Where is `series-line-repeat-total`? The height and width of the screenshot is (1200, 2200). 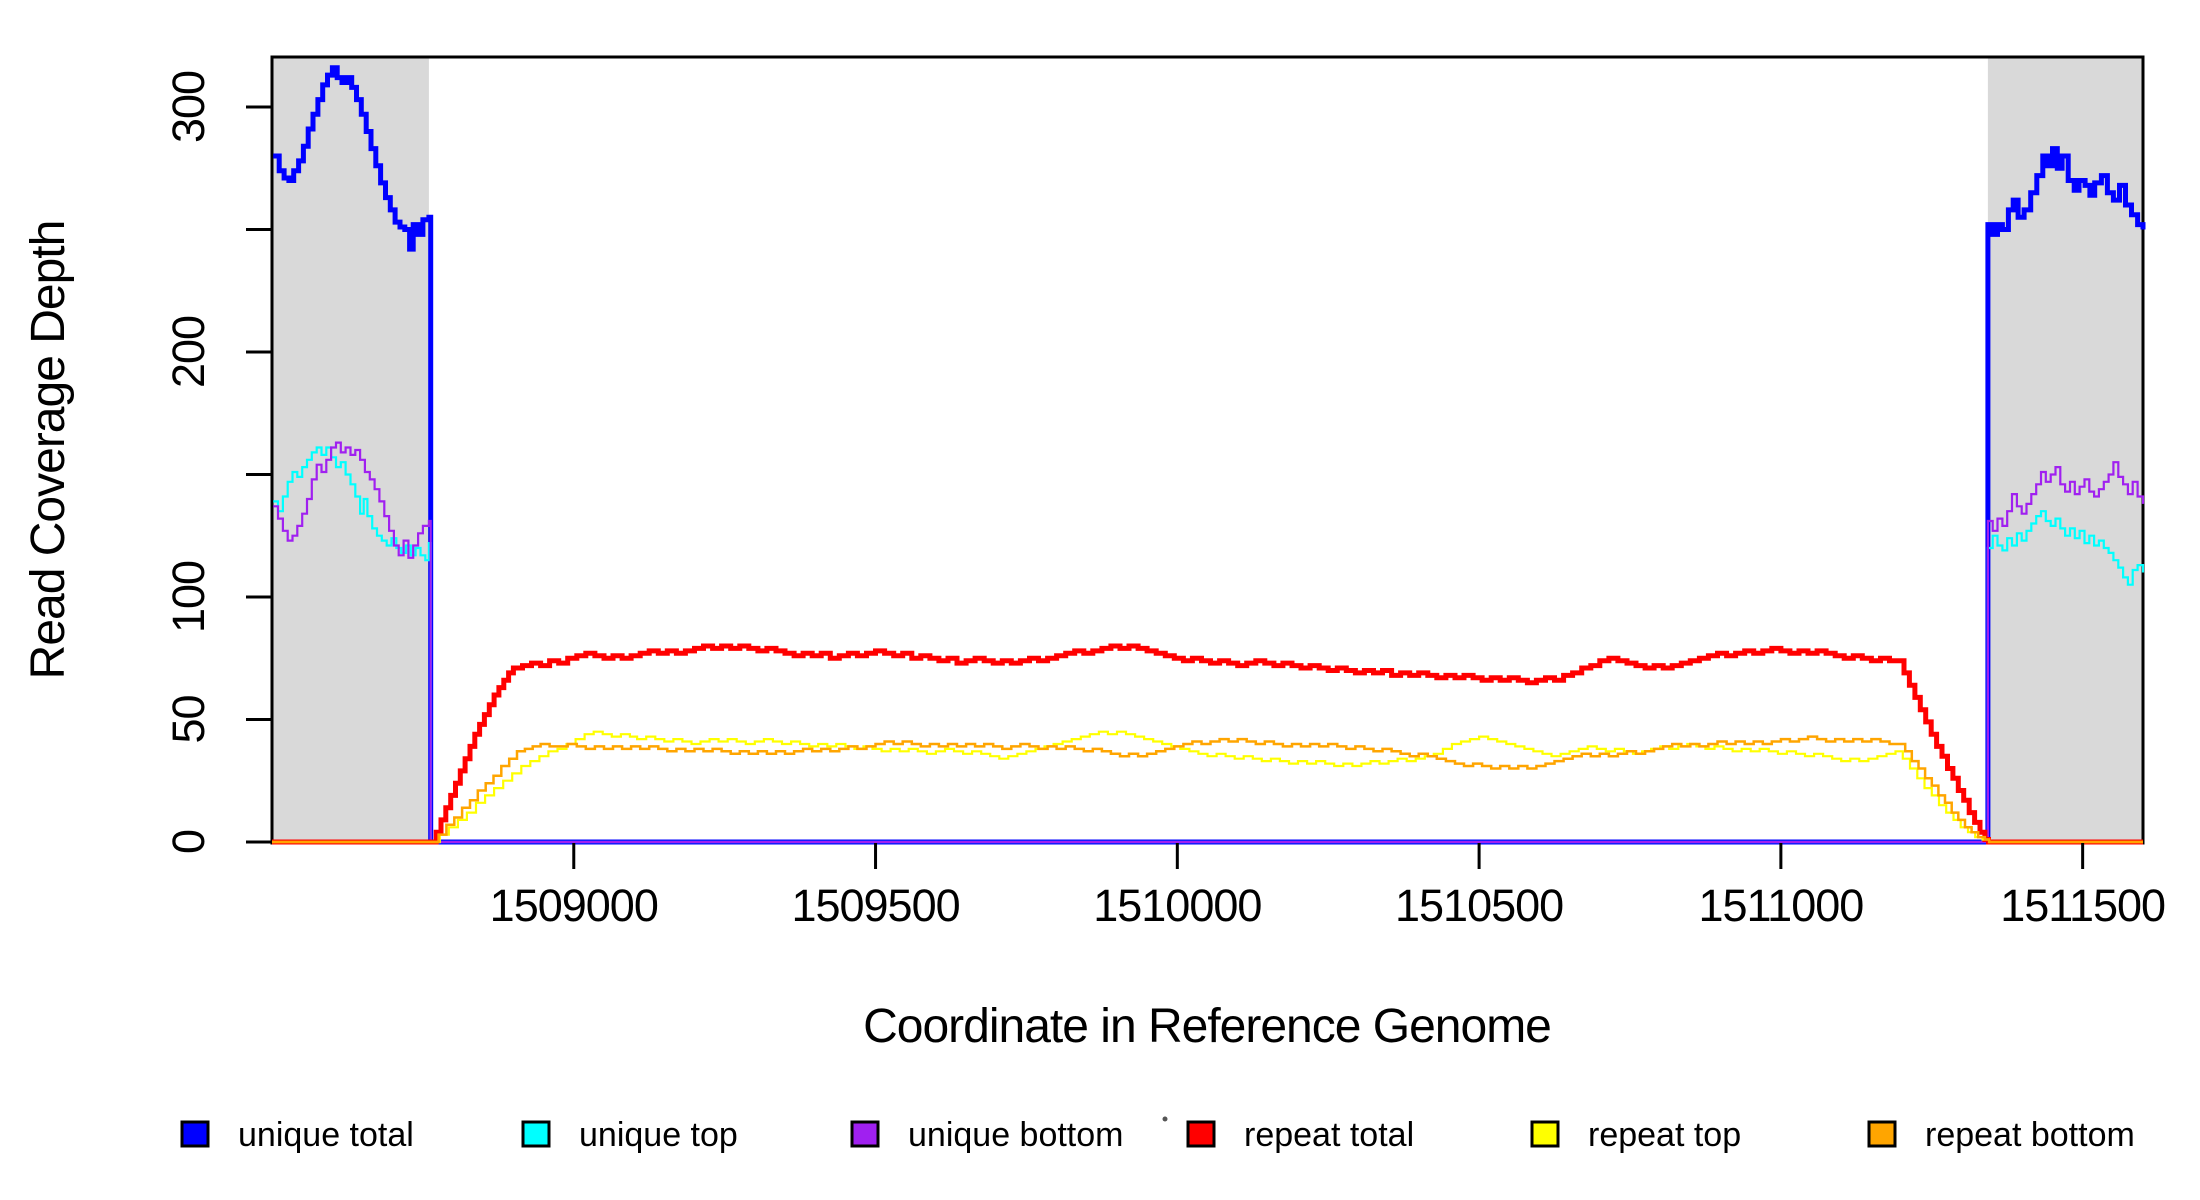
series-line-repeat-total is located at coordinates (1207, 744).